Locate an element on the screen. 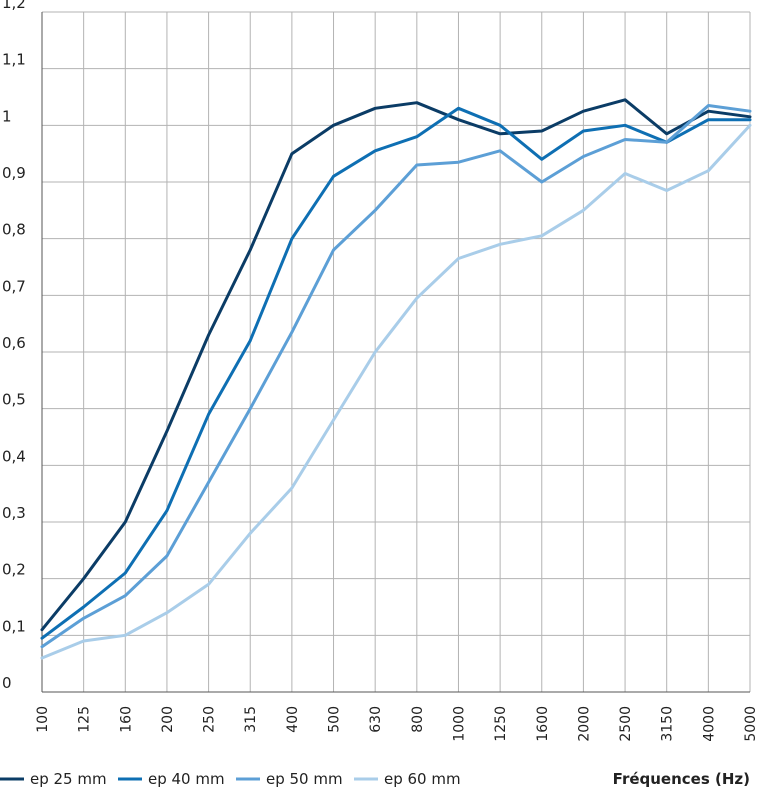  legend-label: ep 50 mm is located at coordinates (304, 779).